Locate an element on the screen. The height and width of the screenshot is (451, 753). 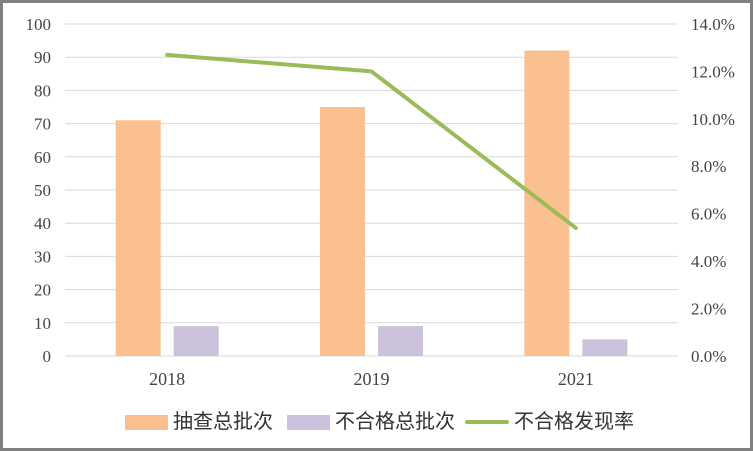
legend-label-failure-rate: 不合格发现率 is located at coordinates (574, 422).